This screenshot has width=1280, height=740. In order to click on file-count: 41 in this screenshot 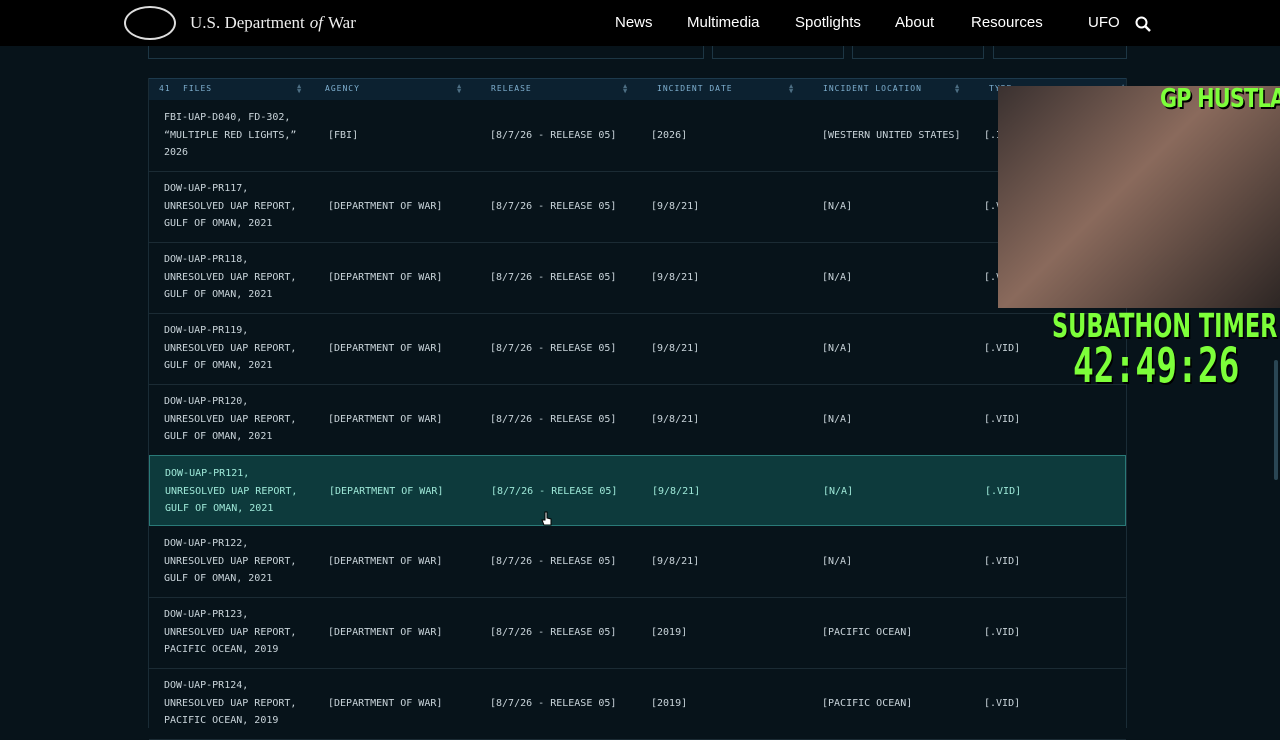, I will do `click(165, 88)`.